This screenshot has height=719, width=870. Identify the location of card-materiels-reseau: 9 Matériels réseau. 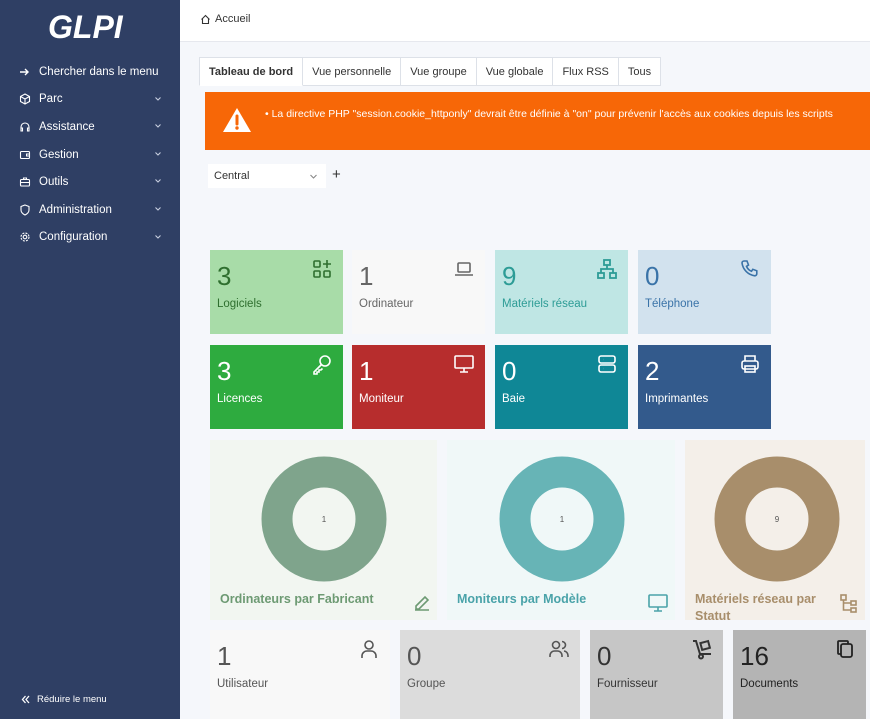
(561, 292).